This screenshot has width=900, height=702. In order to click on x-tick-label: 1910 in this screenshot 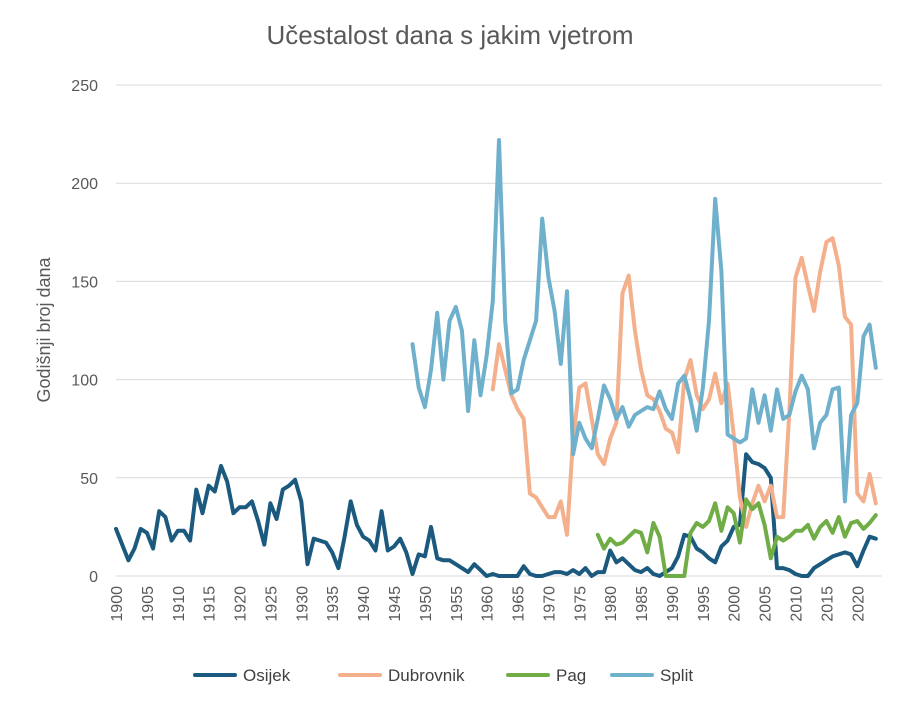, I will do `click(179, 604)`.